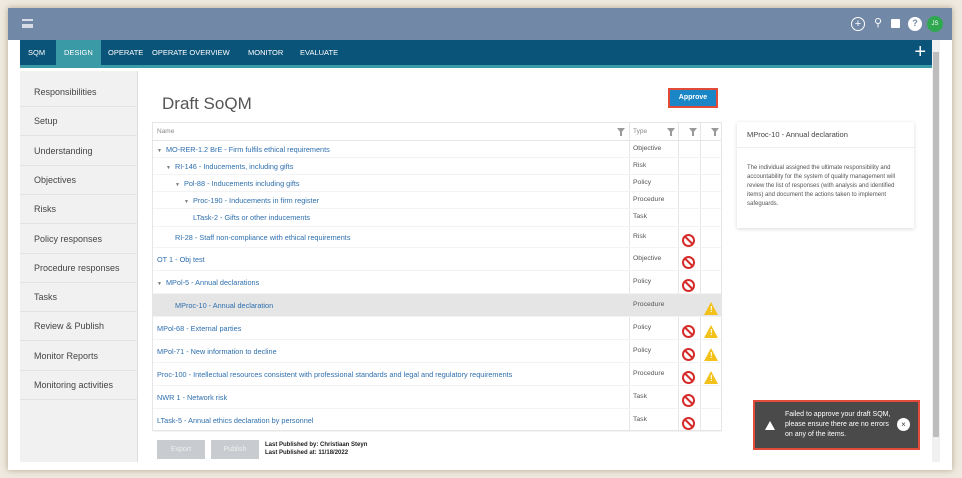 The image size is (962, 478). I want to click on item-name: LTask-2 - Gifts or other inducements, so click(251, 217).